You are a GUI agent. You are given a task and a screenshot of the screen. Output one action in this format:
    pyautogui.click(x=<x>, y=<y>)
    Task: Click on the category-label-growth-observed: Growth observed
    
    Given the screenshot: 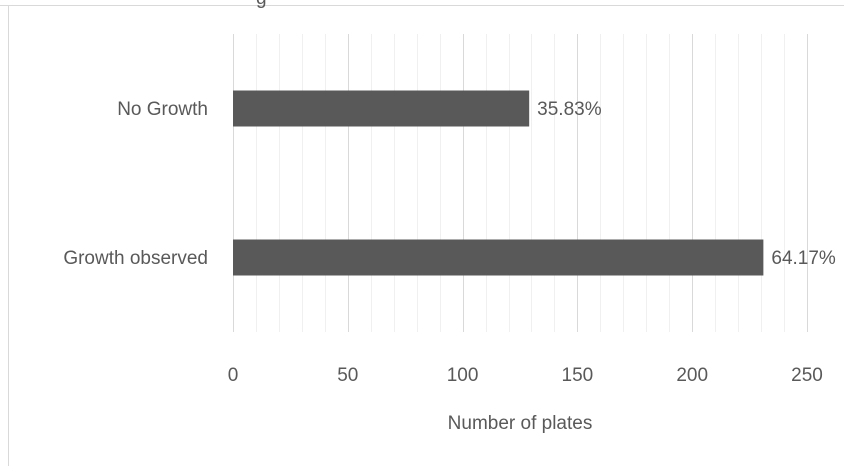 What is the action you would take?
    pyautogui.click(x=135, y=258)
    